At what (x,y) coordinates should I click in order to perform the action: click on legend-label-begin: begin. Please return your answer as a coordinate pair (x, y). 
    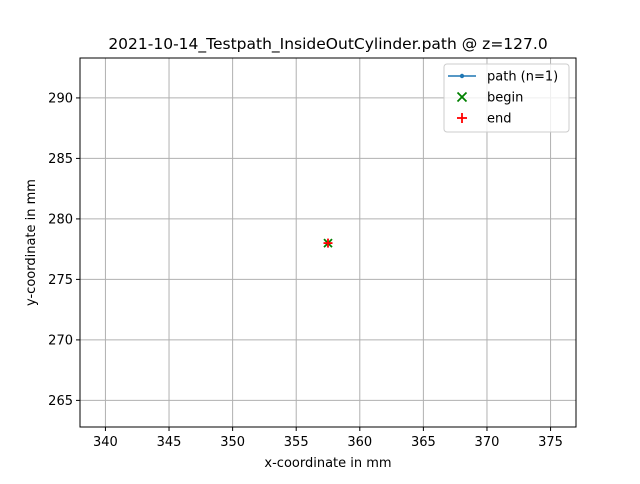
    Looking at the image, I should click on (505, 98).